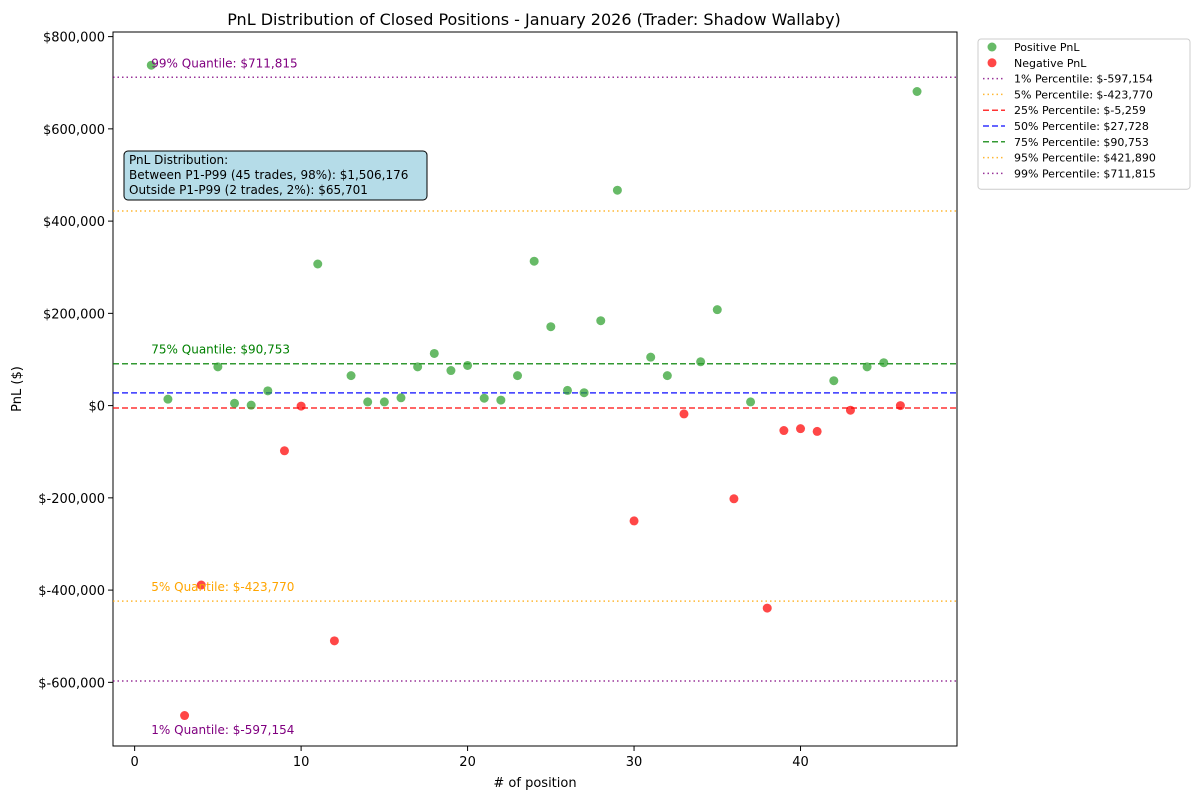 The image size is (1200, 800). What do you see at coordinates (1083, 79) in the screenshot?
I see `legend-entry: 1% Percentile: $-597,154` at bounding box center [1083, 79].